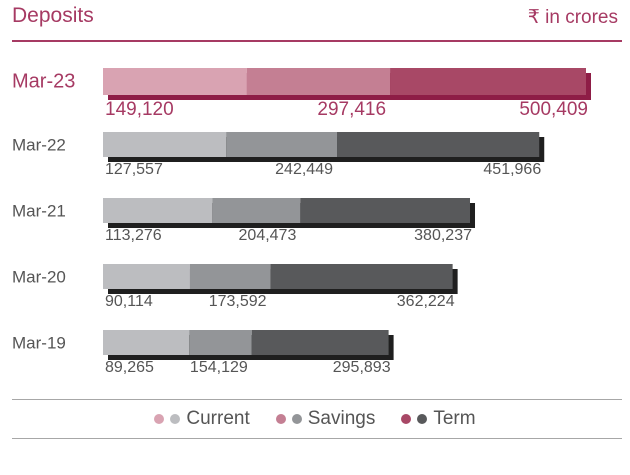 This screenshot has width=630, height=475. Describe the element at coordinates (43, 82) in the screenshot. I see `category-label: Mar-23` at that location.